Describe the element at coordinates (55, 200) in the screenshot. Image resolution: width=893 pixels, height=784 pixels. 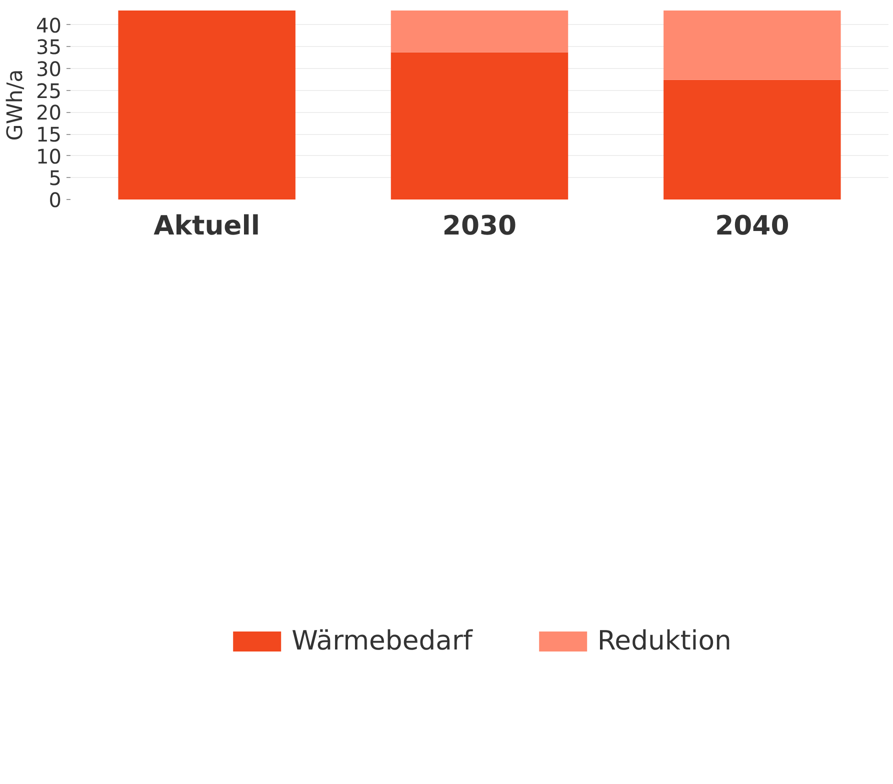
I see `y-tick-label: 0` at that location.